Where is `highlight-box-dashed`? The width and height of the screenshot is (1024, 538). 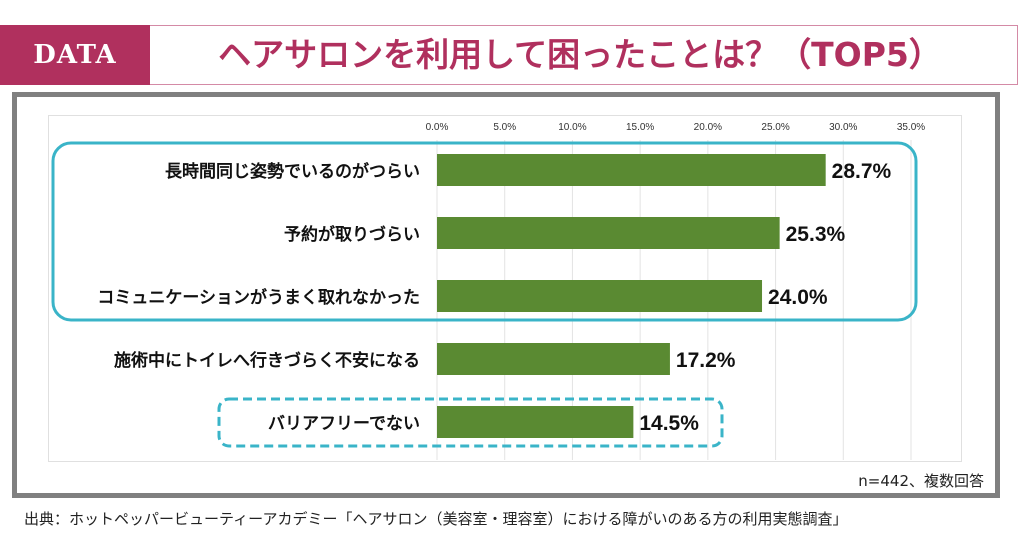
highlight-box-dashed is located at coordinates (470, 422).